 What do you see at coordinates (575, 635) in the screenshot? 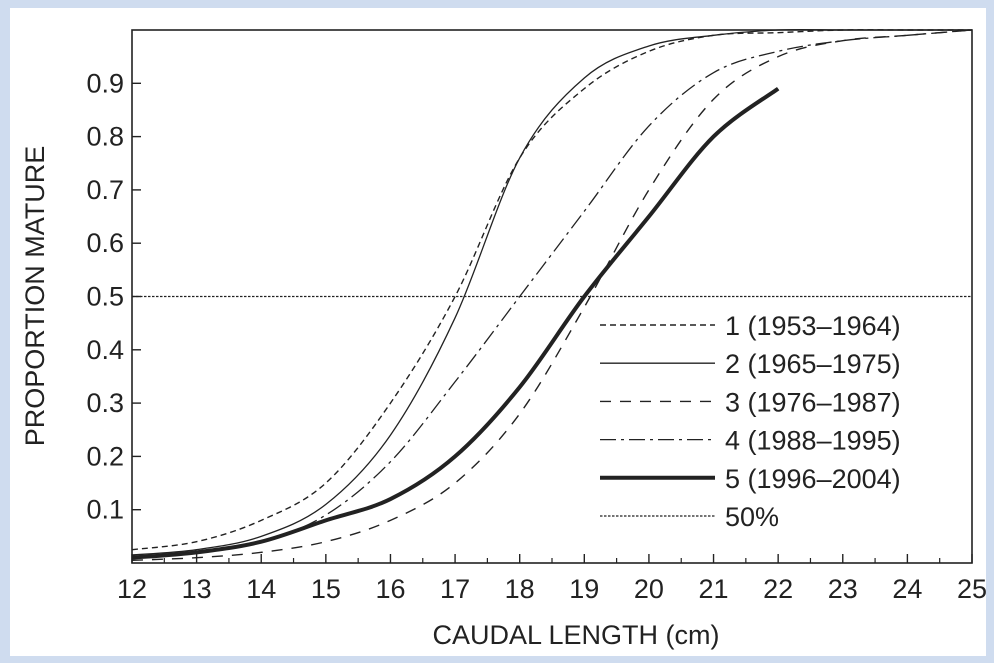
I see `x-axis-title: CAUDAL LENGTH (cm)` at bounding box center [575, 635].